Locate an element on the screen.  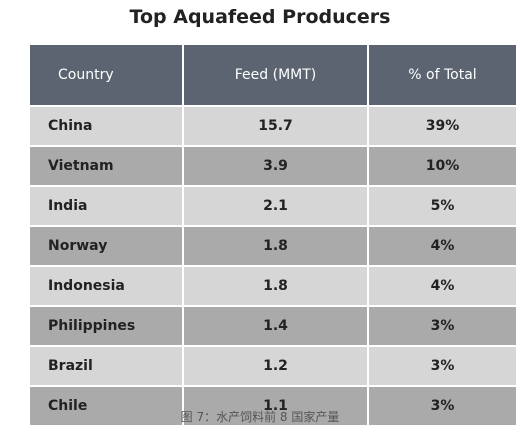
table-cell: Brazil is located at coordinates (107, 365).